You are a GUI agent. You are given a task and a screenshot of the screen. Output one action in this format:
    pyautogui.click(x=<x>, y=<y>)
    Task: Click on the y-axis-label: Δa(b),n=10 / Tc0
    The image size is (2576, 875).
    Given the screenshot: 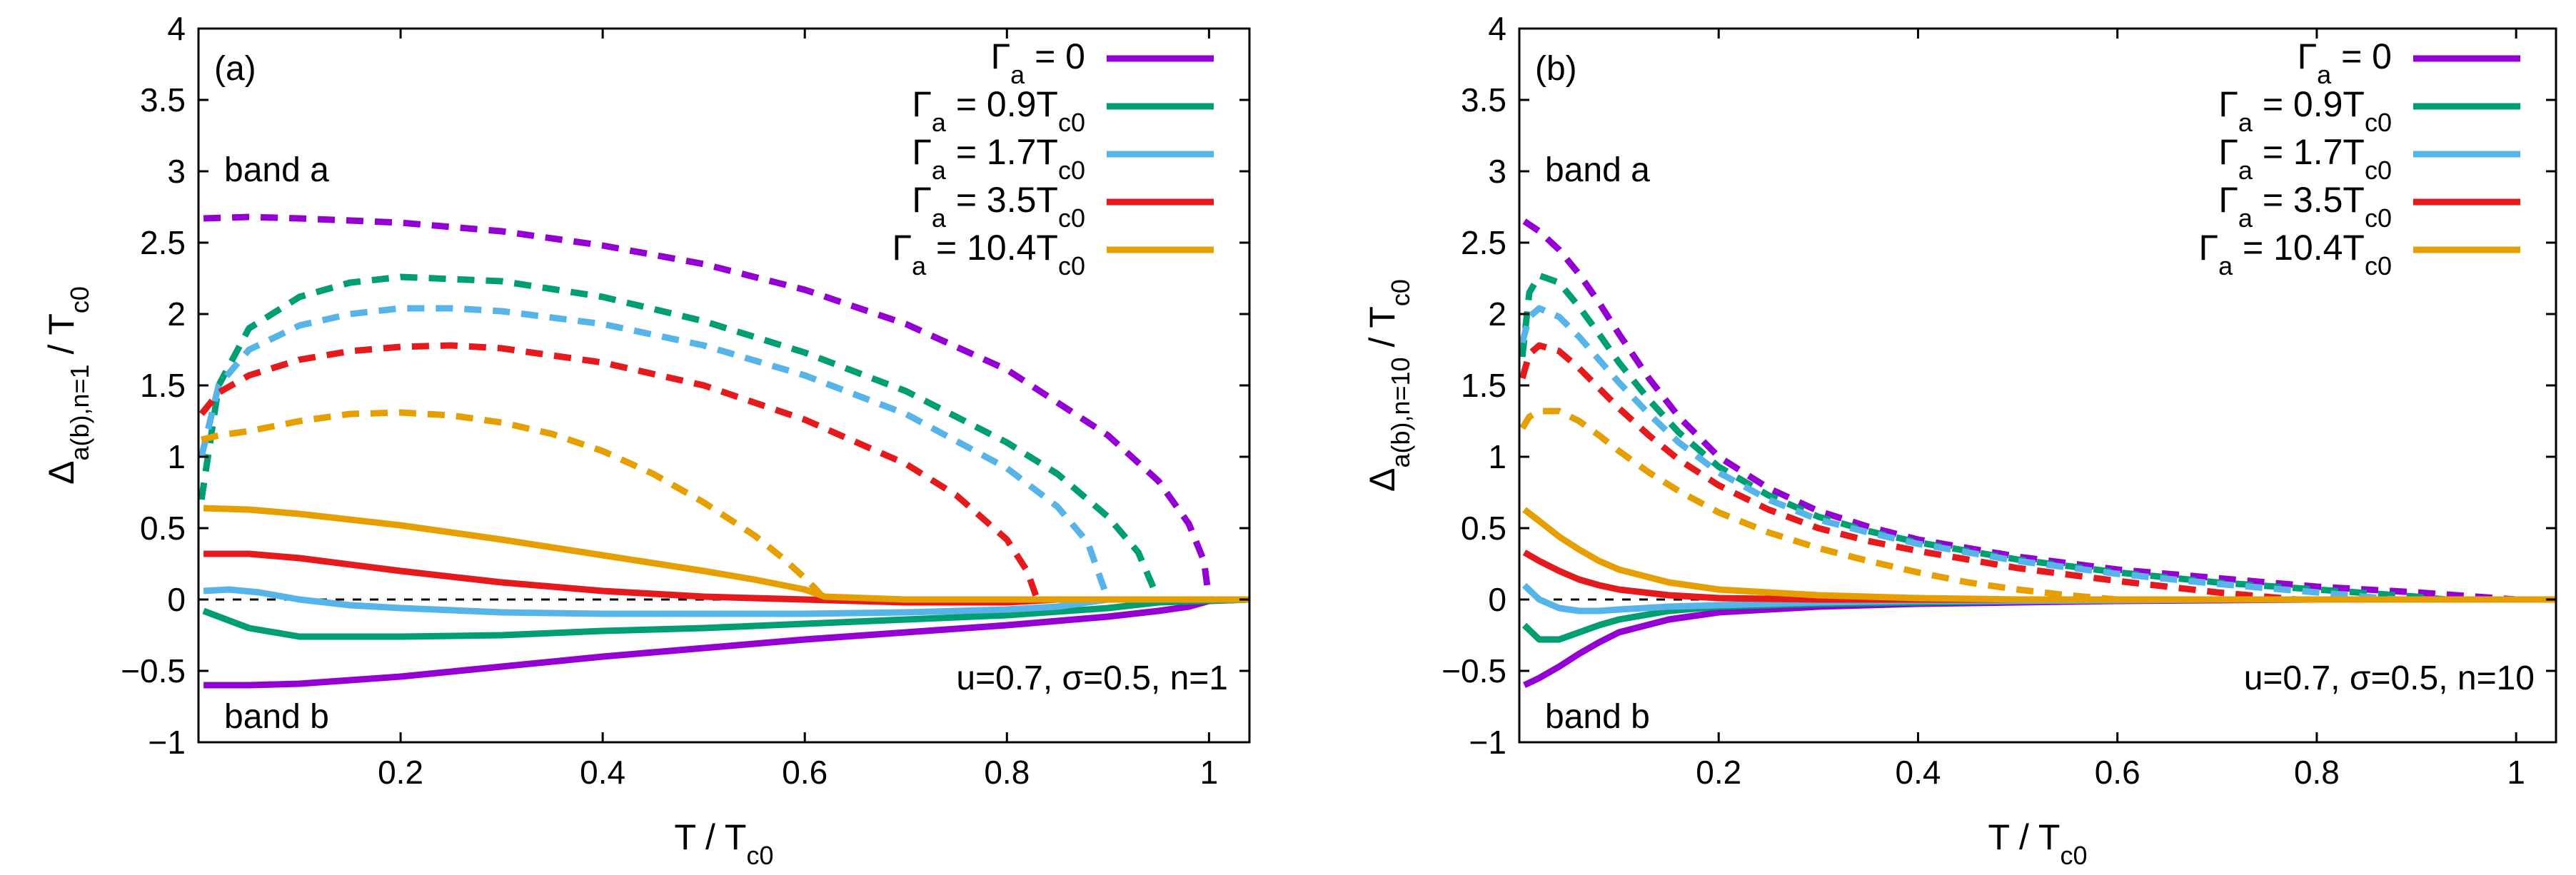 What is the action you would take?
    pyautogui.click(x=1389, y=385)
    